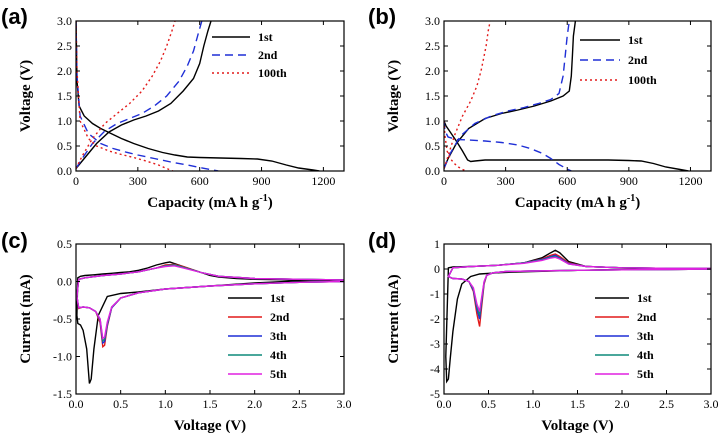 The width and height of the screenshot is (726, 447). What do you see at coordinates (62, 357) in the screenshot?
I see `y-tick-label: -1.0` at bounding box center [62, 357].